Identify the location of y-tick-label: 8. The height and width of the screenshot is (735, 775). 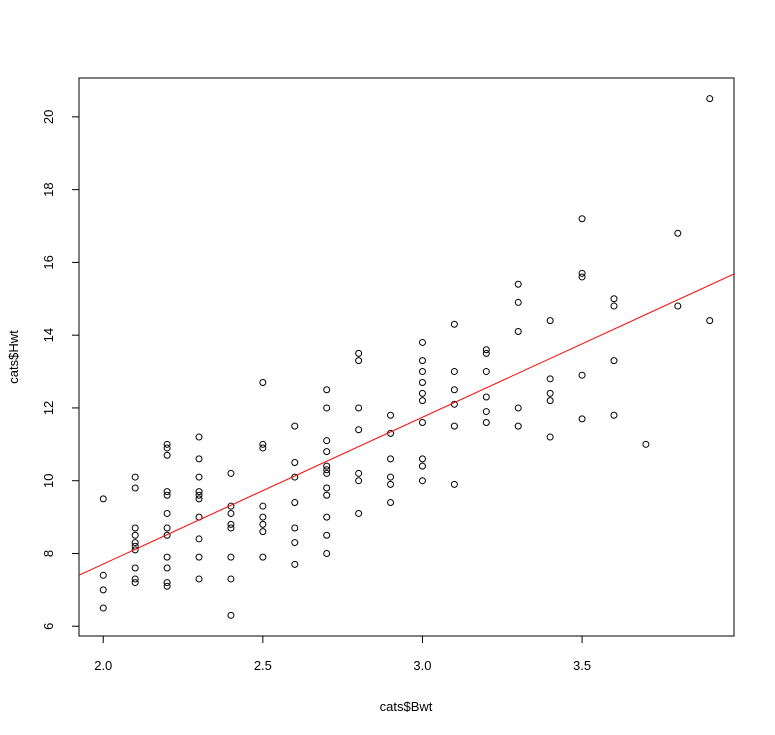
(48, 553).